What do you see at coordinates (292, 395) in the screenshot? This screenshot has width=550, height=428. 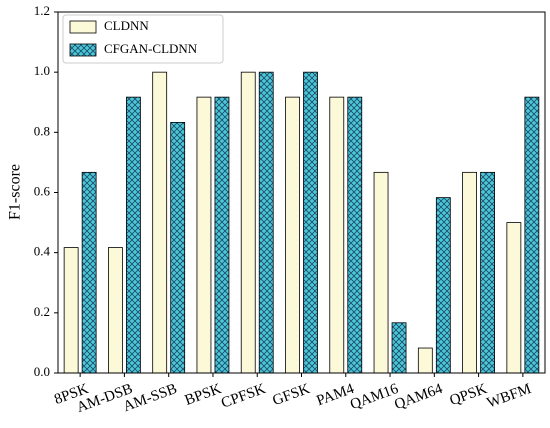 I see `x-tick-label: GFSK` at bounding box center [292, 395].